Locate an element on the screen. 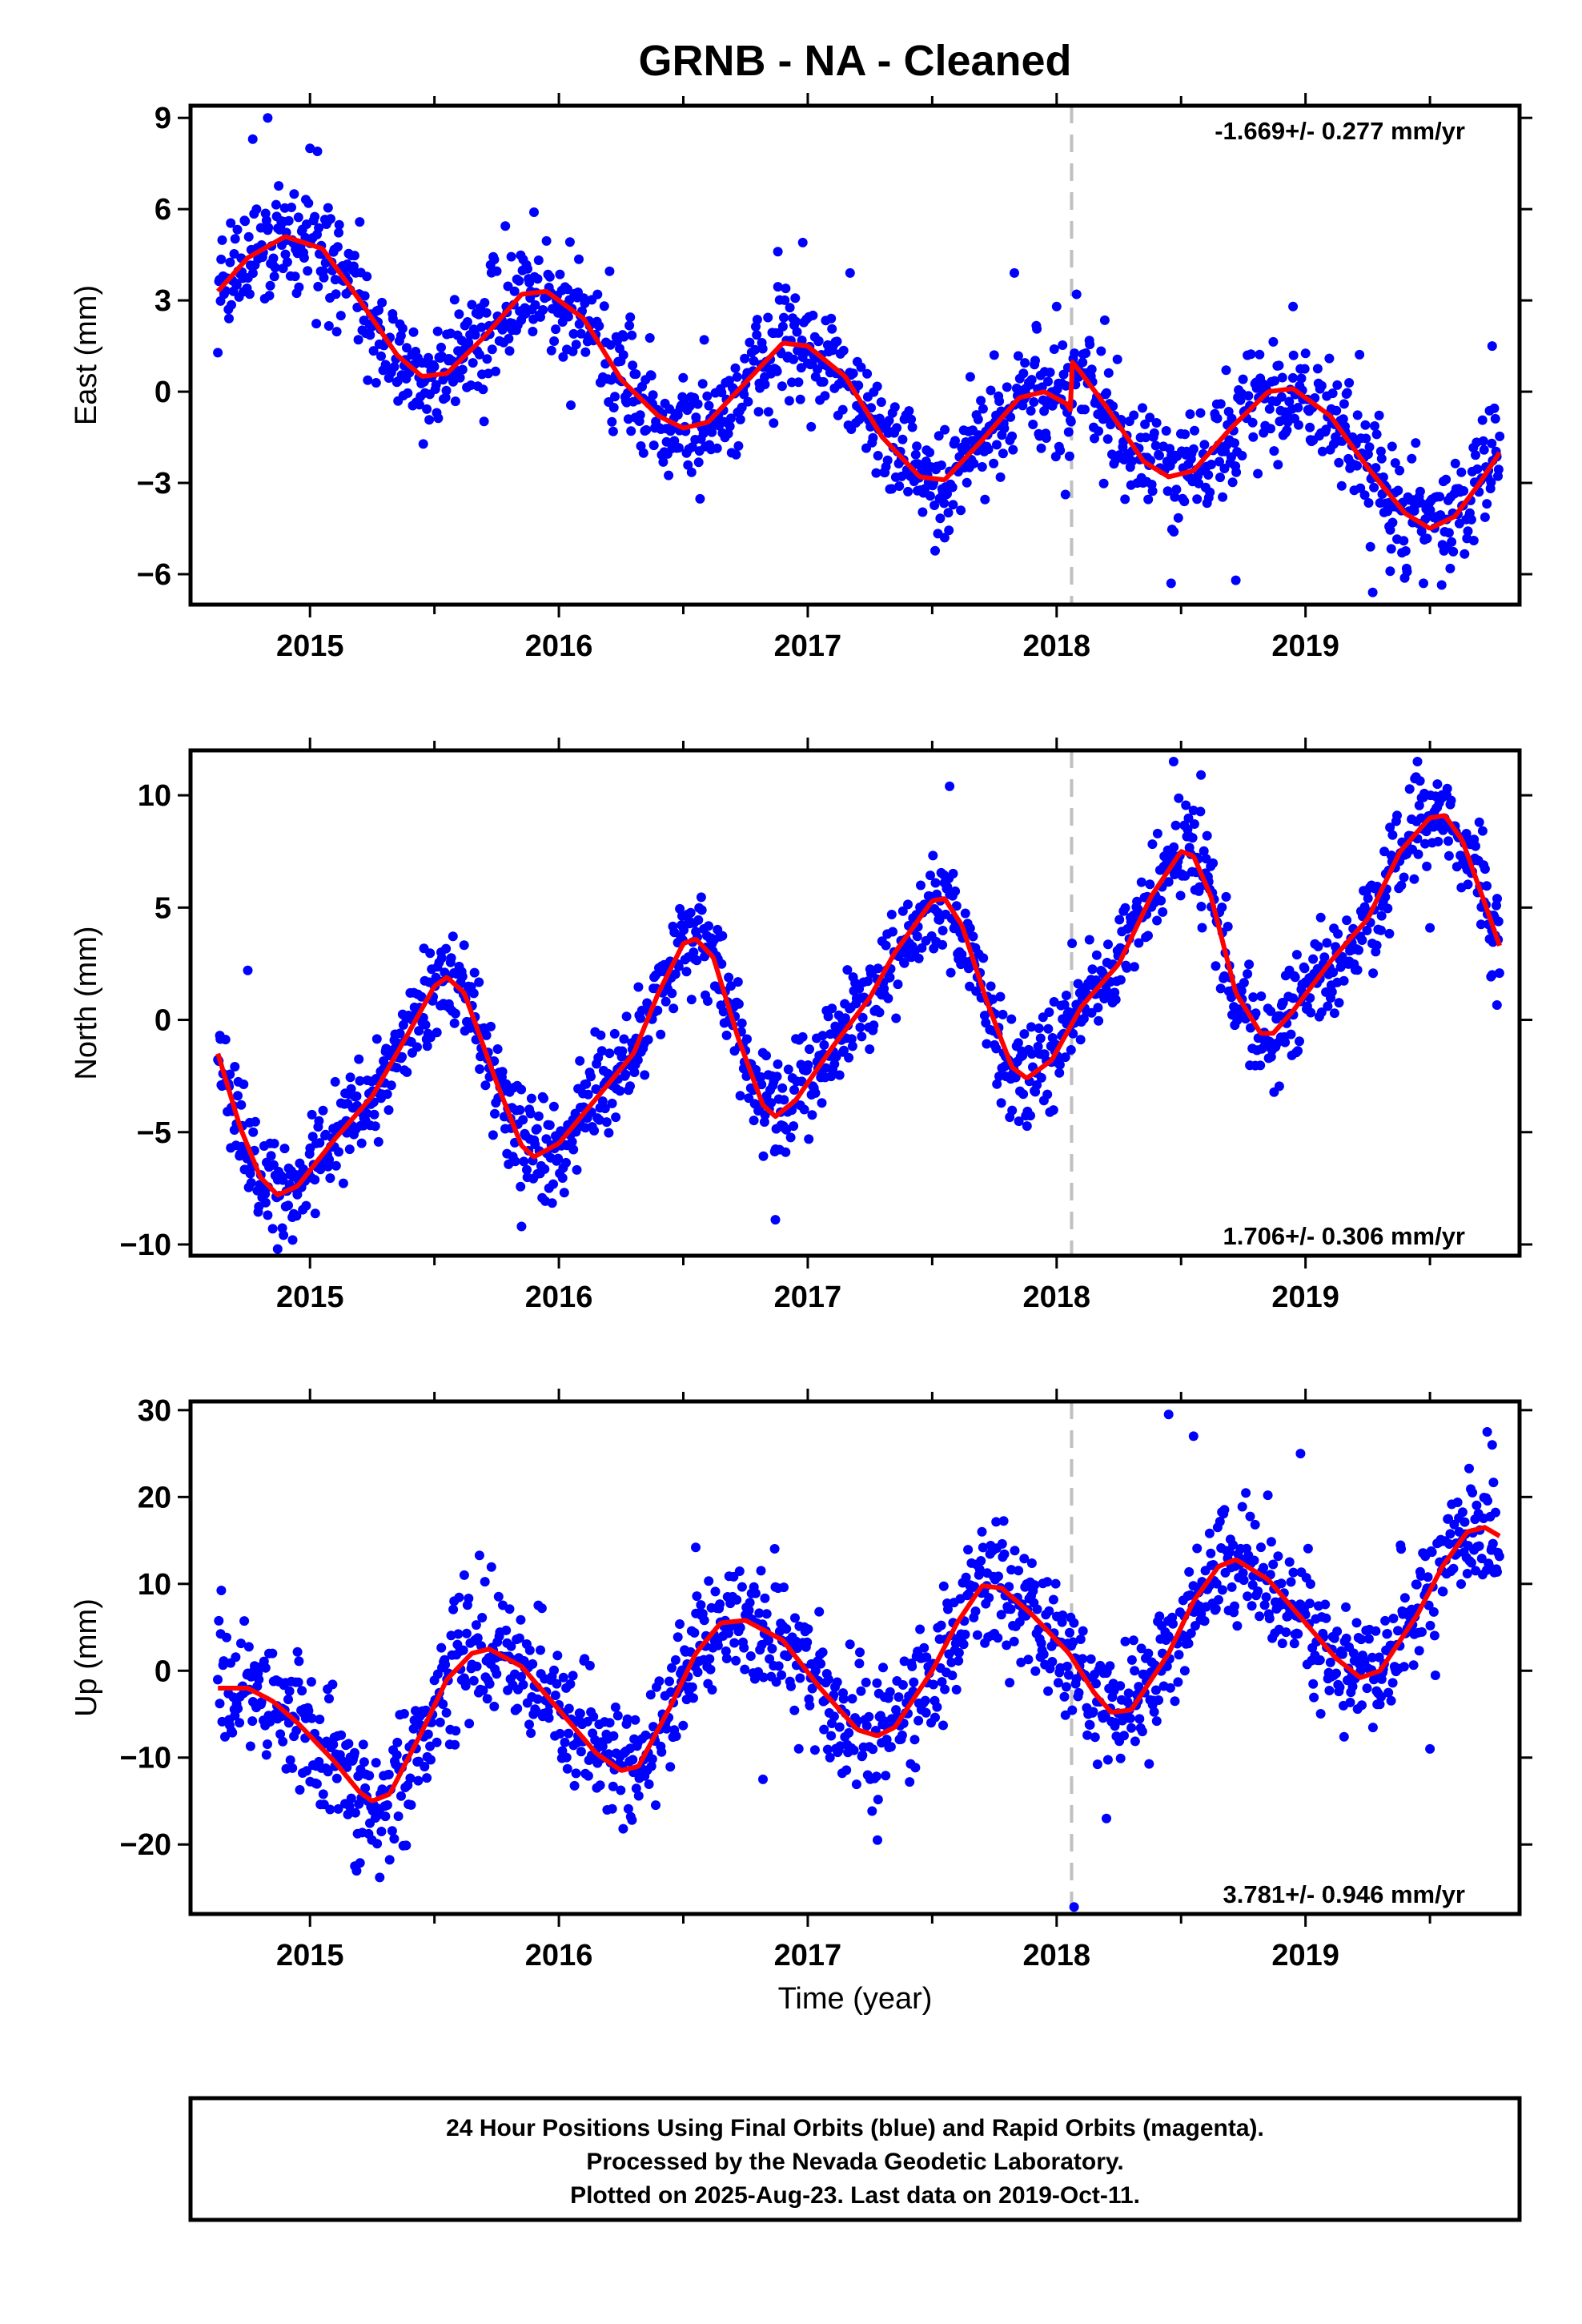 This screenshot has height=2324, width=1582. x-axis-label: Time (year) is located at coordinates (855, 1999).